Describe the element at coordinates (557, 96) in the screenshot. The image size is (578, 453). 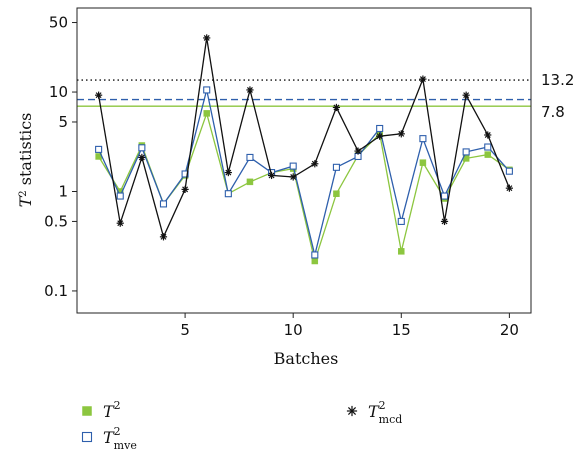
I see `reference-labels: 13.2 7.8` at that location.